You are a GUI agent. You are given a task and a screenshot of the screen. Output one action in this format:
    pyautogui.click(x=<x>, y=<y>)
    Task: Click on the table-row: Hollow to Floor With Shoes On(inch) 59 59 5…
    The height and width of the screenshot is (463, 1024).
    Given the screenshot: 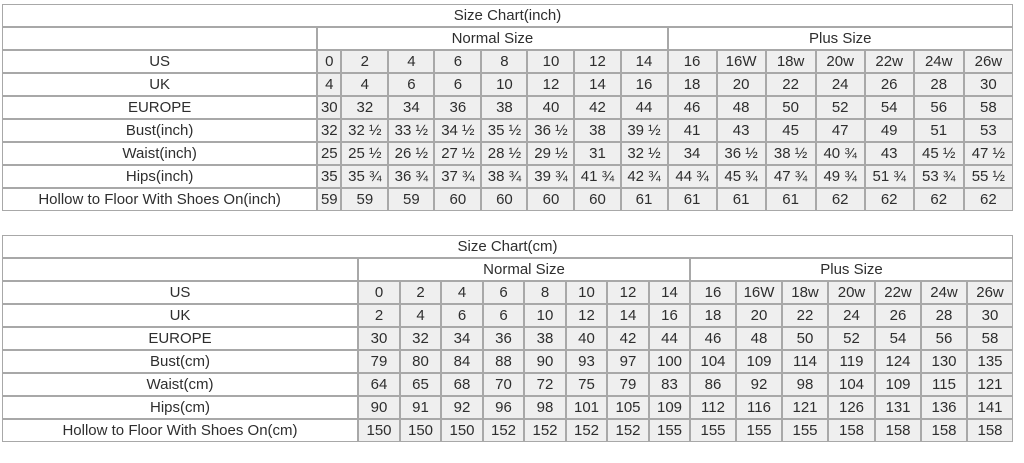 What is the action you would take?
    pyautogui.click(x=507, y=199)
    